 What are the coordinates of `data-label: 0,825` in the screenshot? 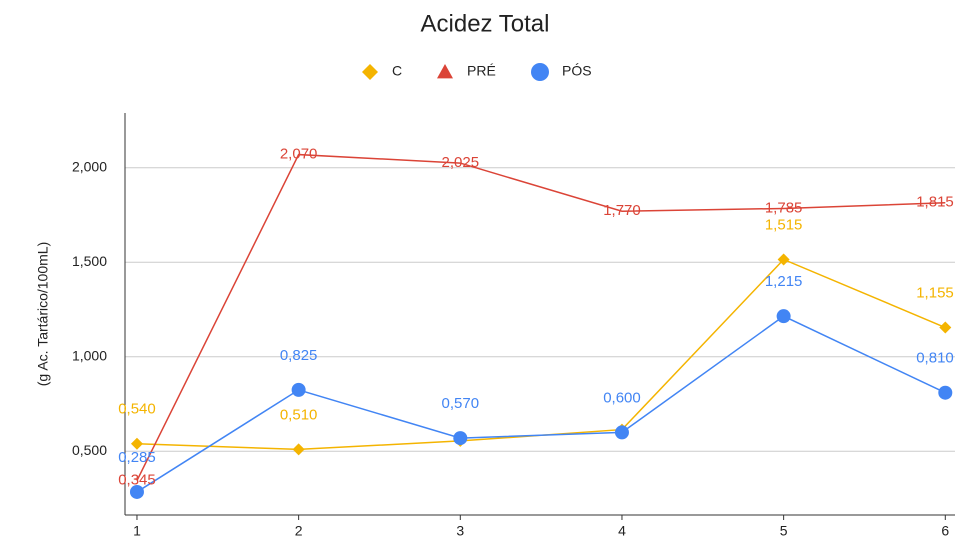 It's located at (299, 355).